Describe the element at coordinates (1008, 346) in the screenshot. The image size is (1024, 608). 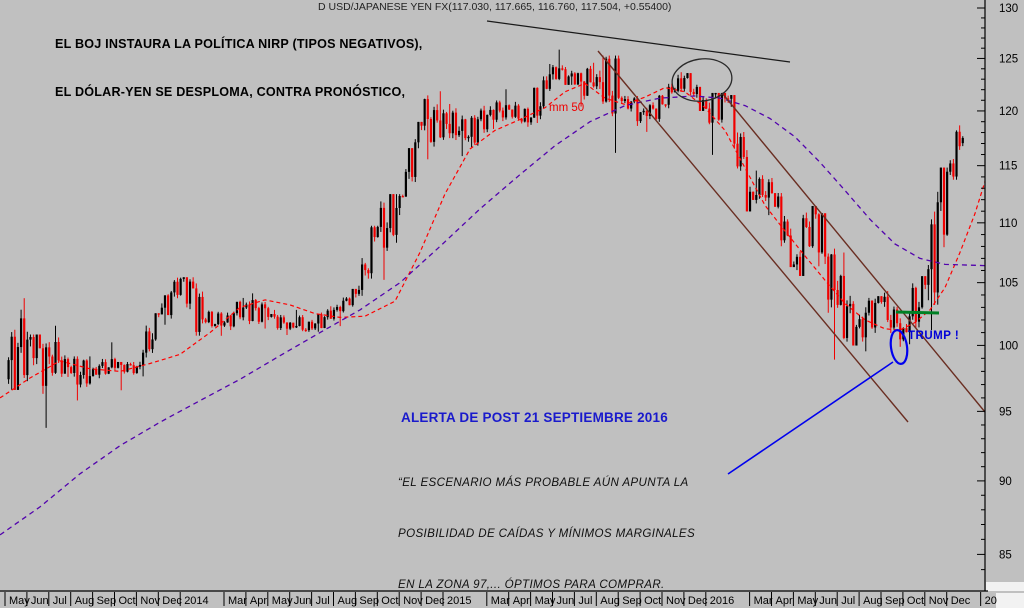
I see `price-tick-label: 100` at that location.